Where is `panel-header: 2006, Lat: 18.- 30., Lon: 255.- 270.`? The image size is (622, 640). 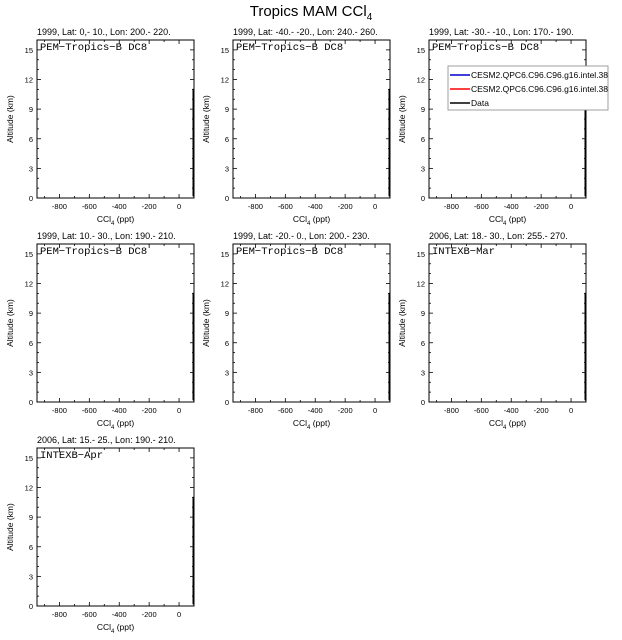
panel-header: 2006, Lat: 18.- 30., Lon: 255.- 270. is located at coordinates (498, 236).